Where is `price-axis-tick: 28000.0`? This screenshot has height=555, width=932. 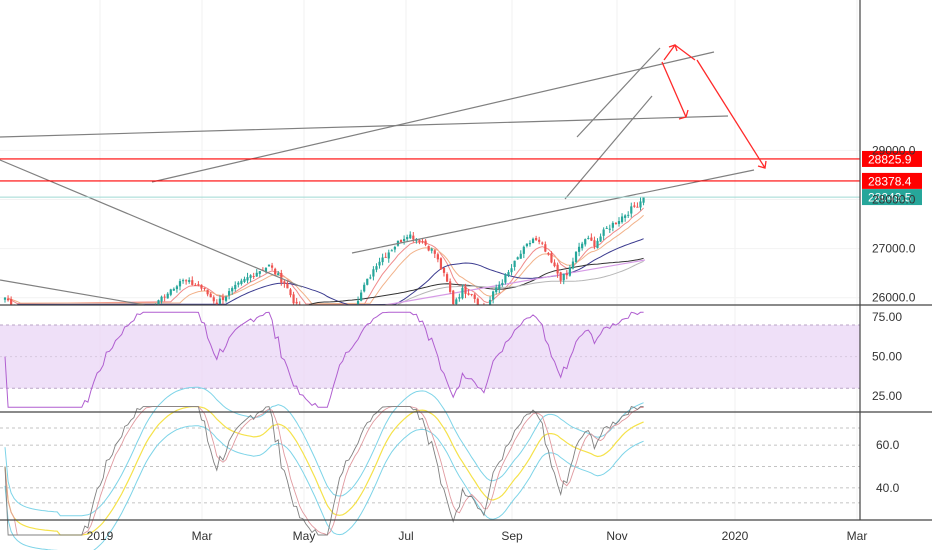
price-axis-tick: 28000.0 is located at coordinates (894, 200).